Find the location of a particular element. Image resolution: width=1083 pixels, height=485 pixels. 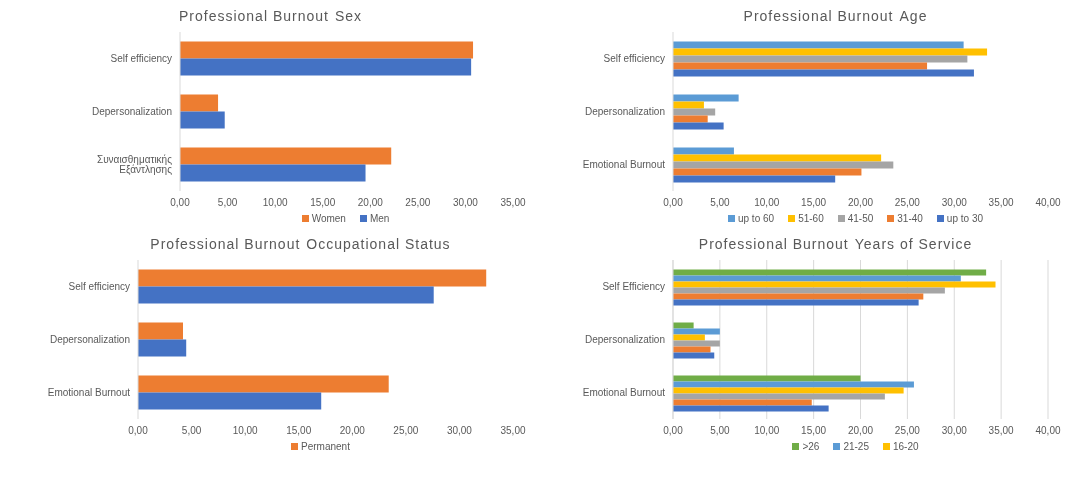

legend-label: 16-20 is located at coordinates (905, 446).